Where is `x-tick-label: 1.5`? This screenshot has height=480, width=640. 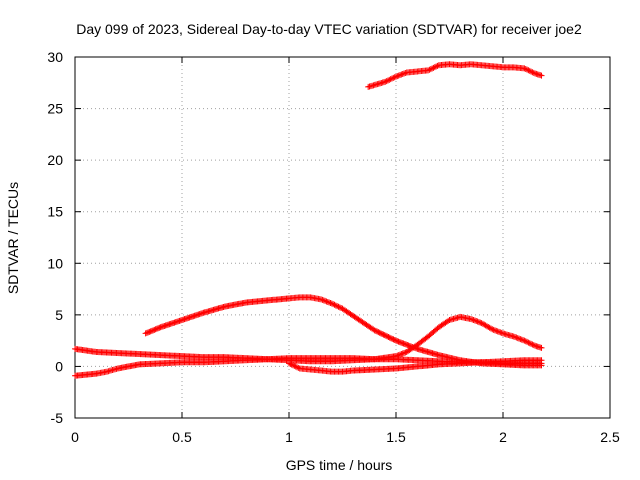
x-tick-label: 1.5 is located at coordinates (396, 437).